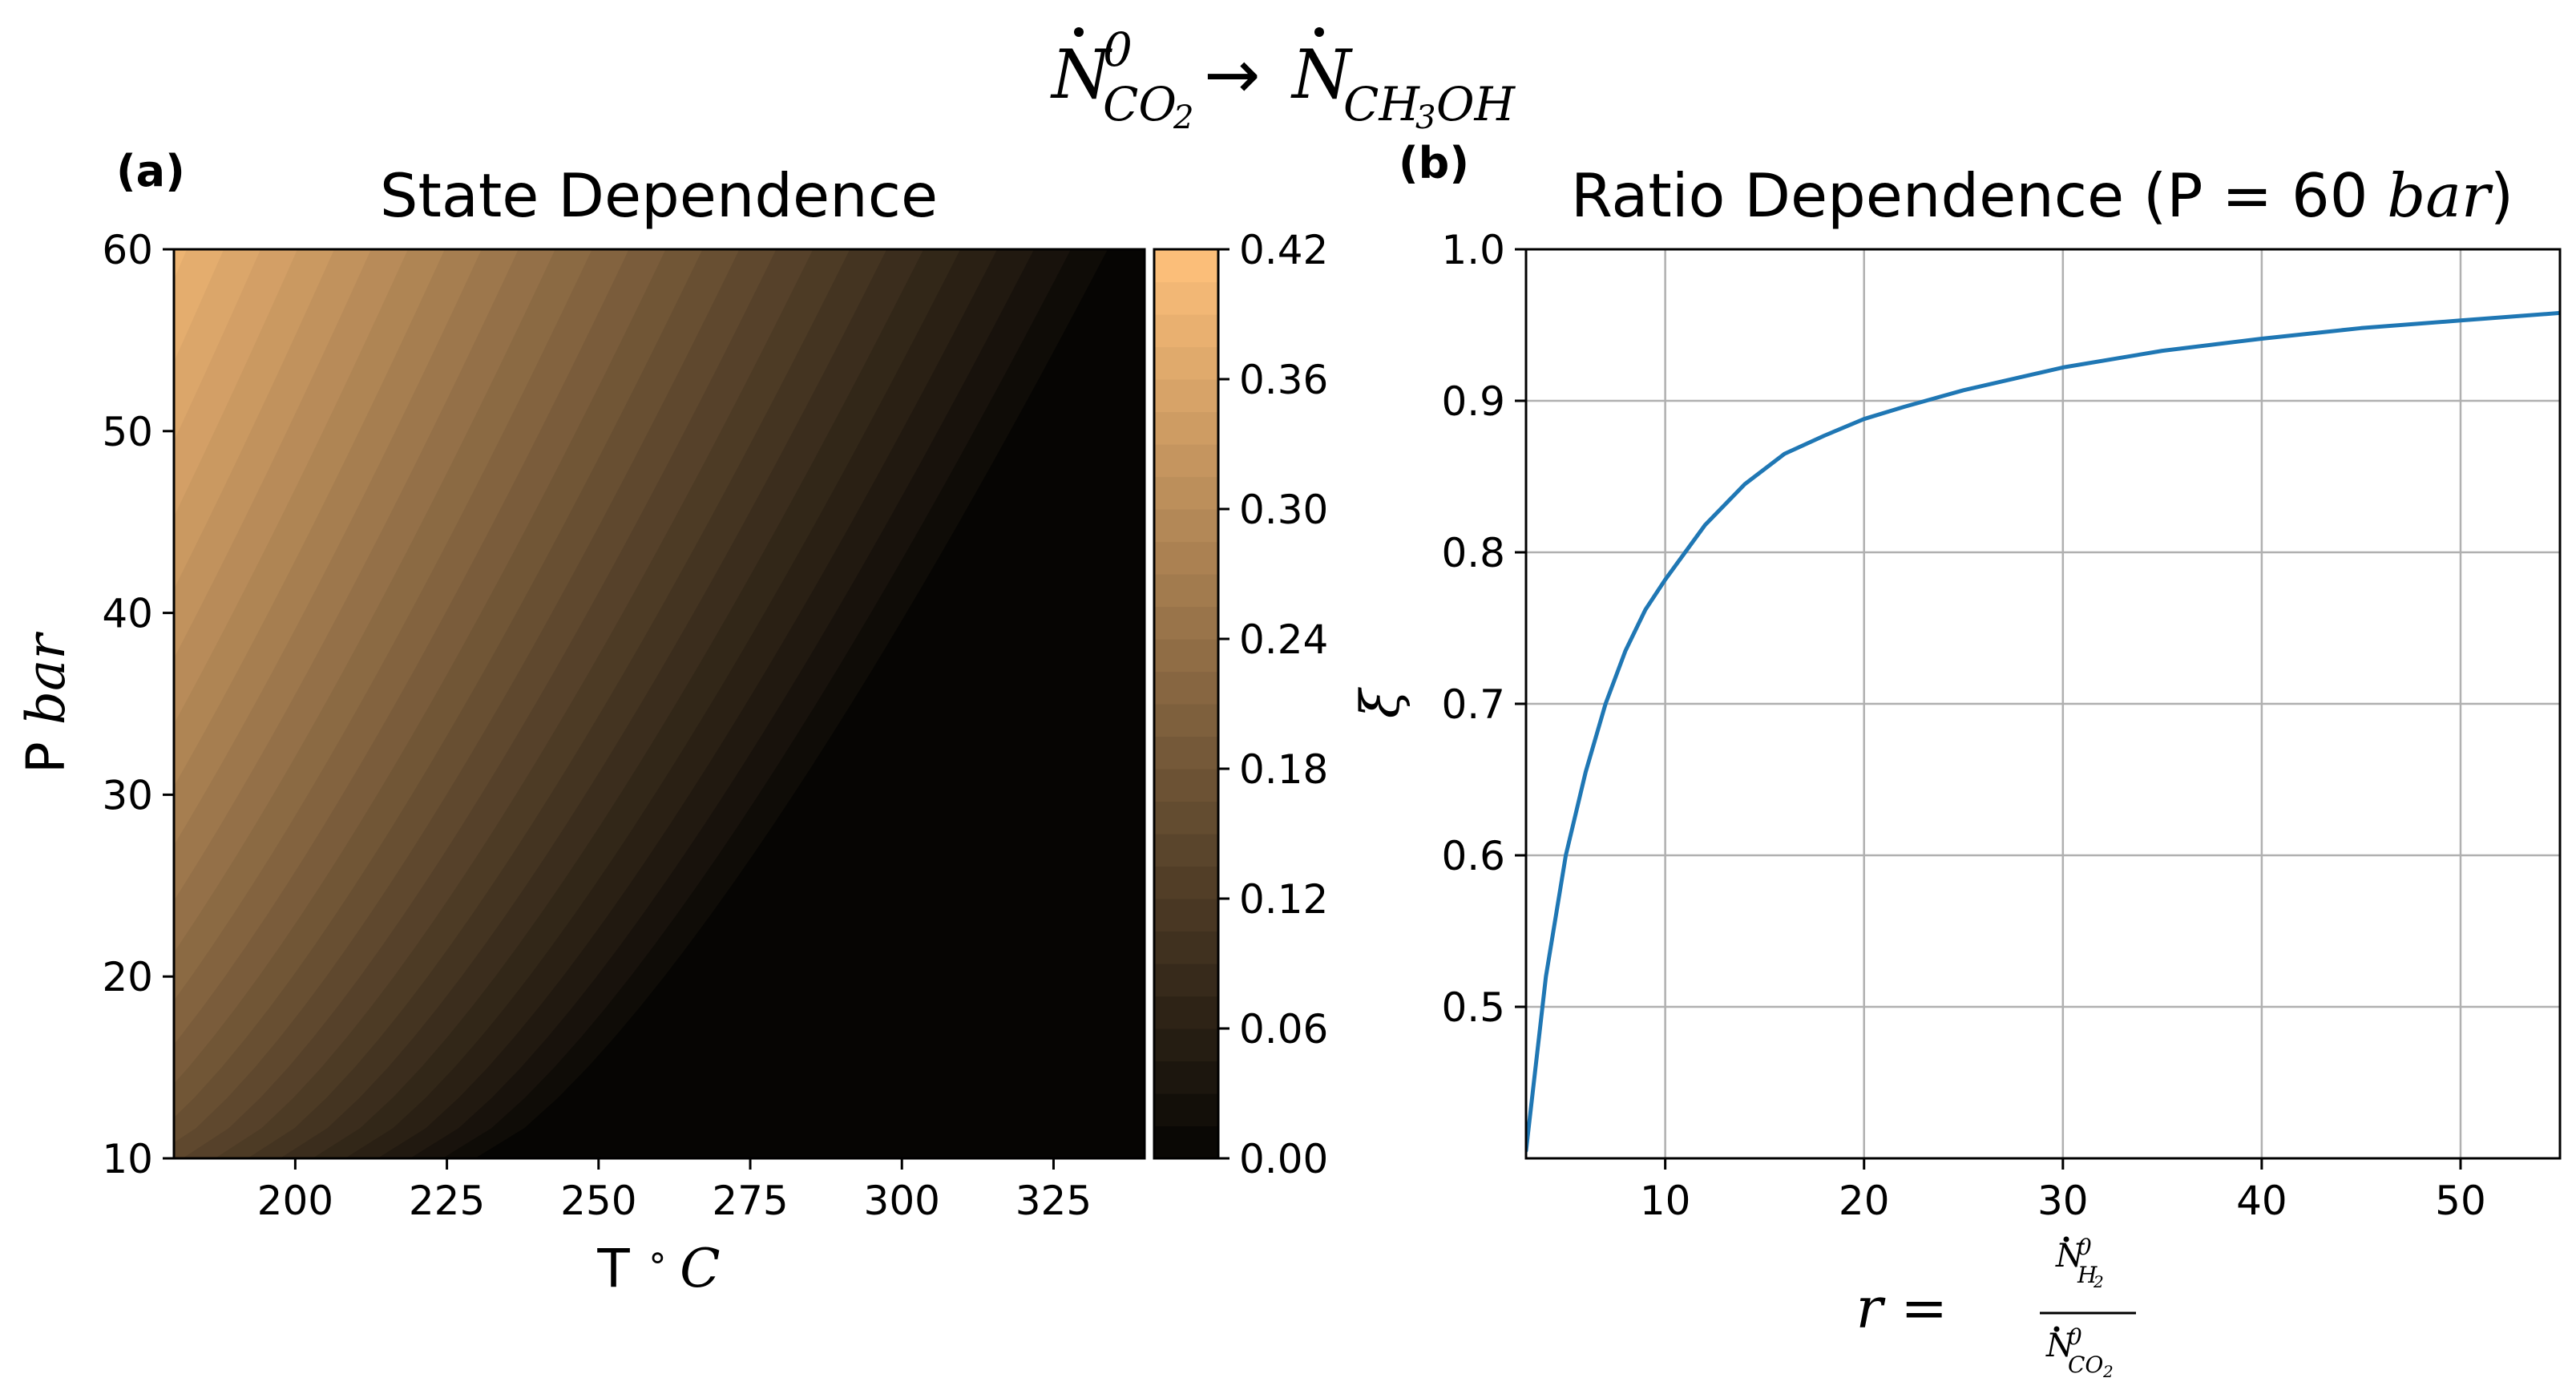 The image size is (2576, 1386). What do you see at coordinates (2075, 1336) in the screenshot?
I see `panel-b-xlabel-den-zero: 0` at bounding box center [2075, 1336].